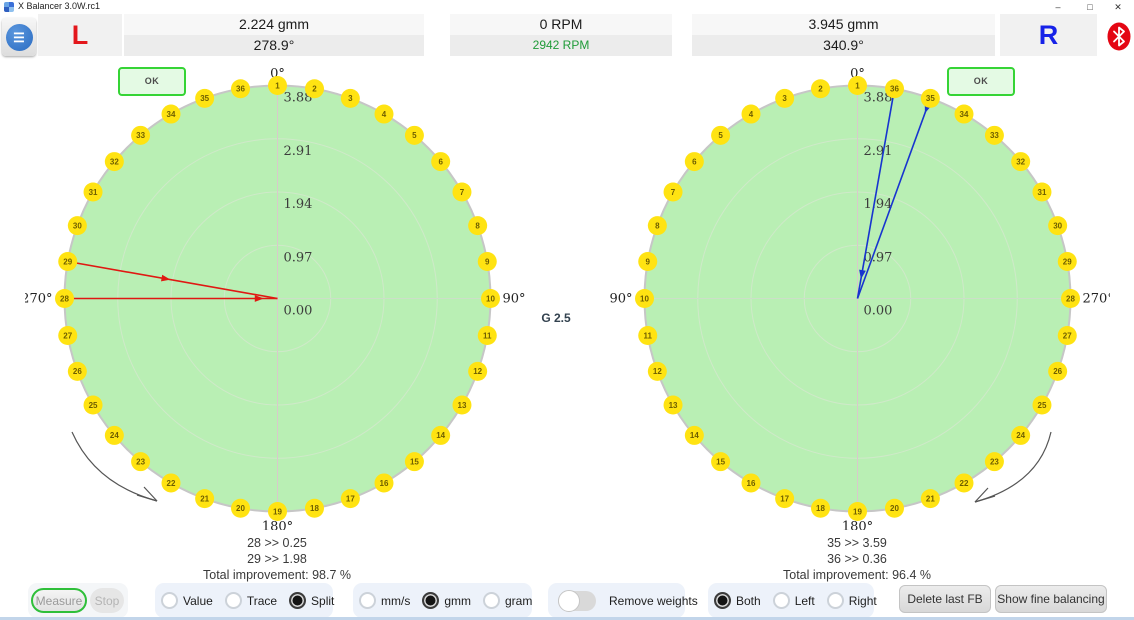  I want to click on measure-group: Measure Stop, so click(78, 600).